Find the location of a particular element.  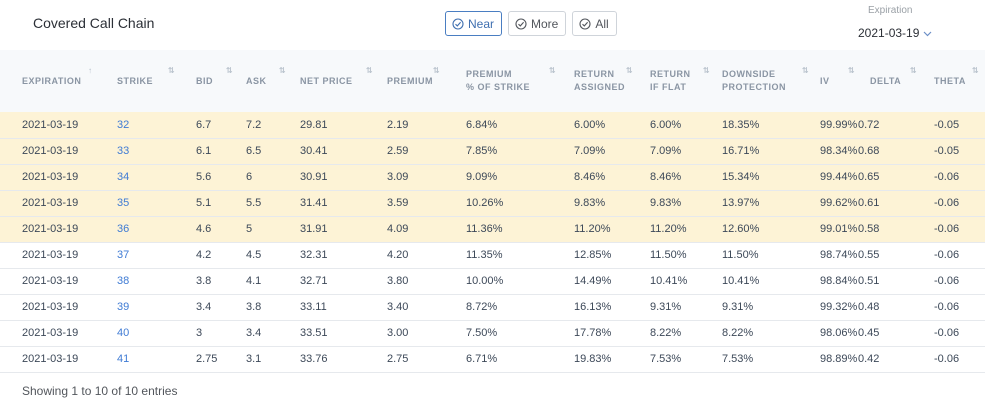

cell-premium: 4.09 is located at coordinates (398, 229).